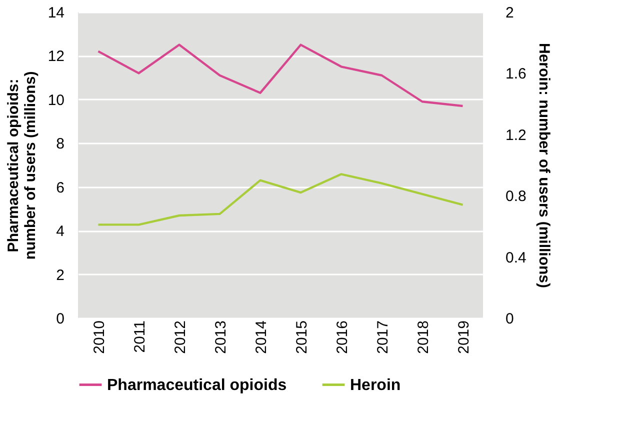 This screenshot has height=440, width=620. Describe the element at coordinates (383, 337) in the screenshot. I see `x-tick-label: 2017` at that location.